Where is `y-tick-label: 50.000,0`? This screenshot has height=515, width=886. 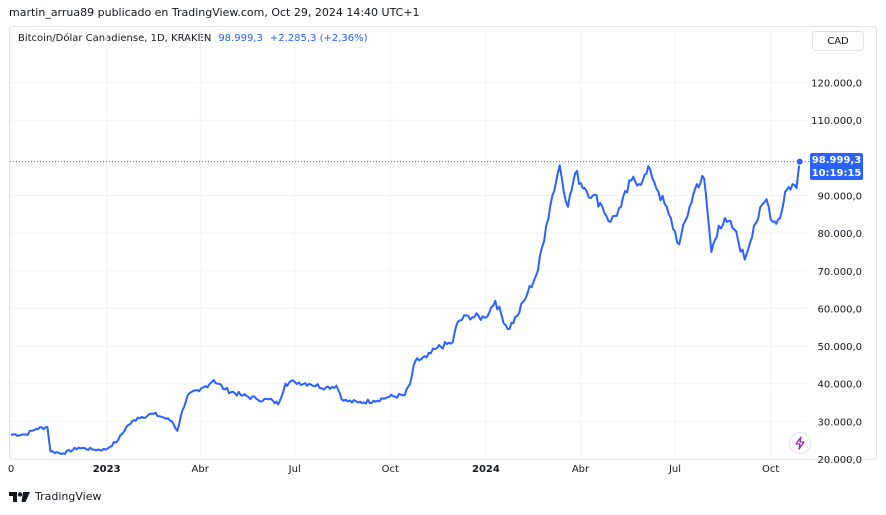 y-tick-label: 50.000,0 is located at coordinates (839, 347).